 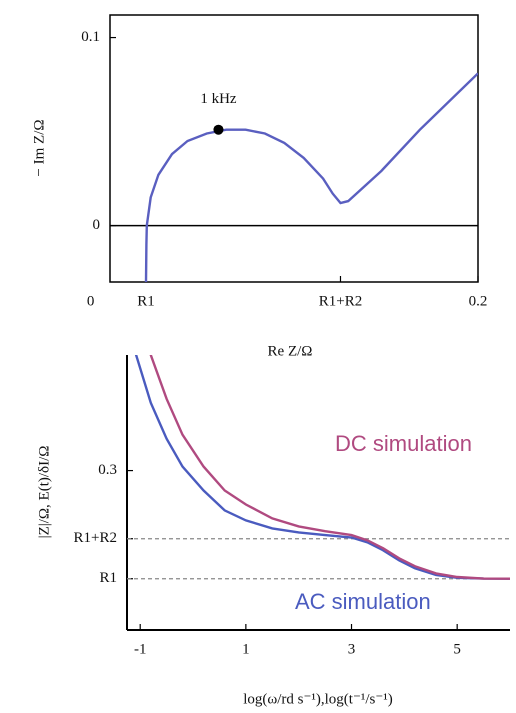 What do you see at coordinates (107, 470) in the screenshot?
I see `y-tick-label: 0.3` at bounding box center [107, 470].